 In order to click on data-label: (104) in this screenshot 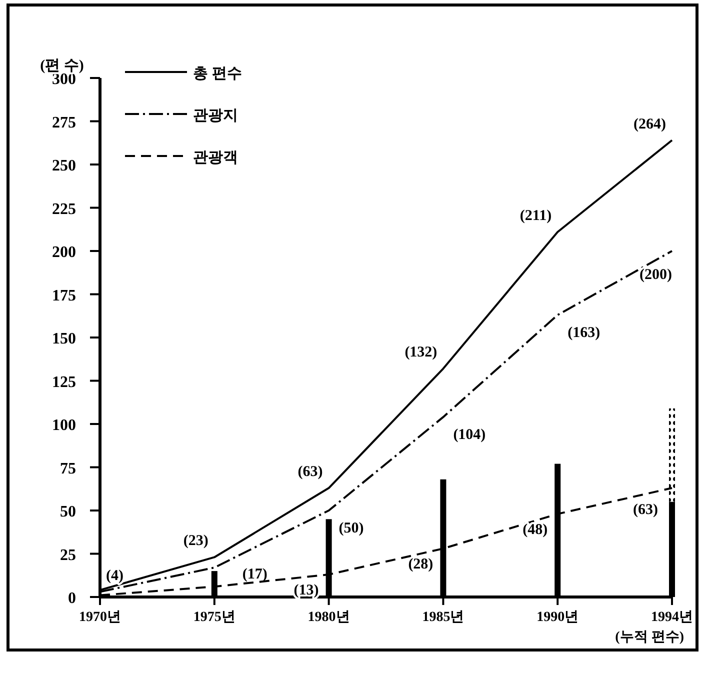, I will do `click(469, 435)`.